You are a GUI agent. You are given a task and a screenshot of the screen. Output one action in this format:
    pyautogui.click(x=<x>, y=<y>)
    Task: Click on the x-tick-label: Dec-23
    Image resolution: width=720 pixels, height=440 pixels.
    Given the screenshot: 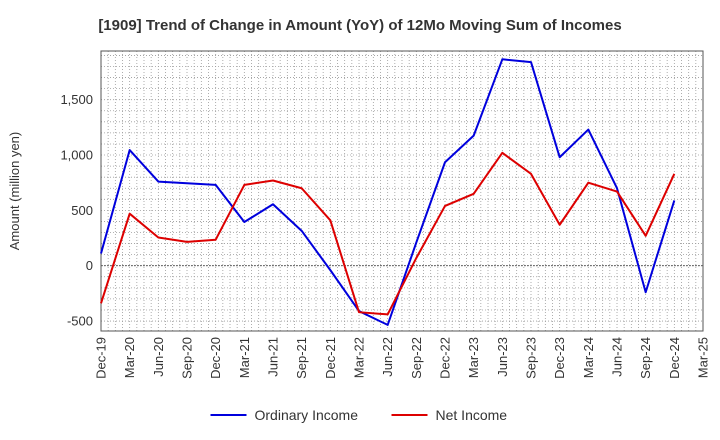 What is the action you would take?
    pyautogui.click(x=559, y=358)
    